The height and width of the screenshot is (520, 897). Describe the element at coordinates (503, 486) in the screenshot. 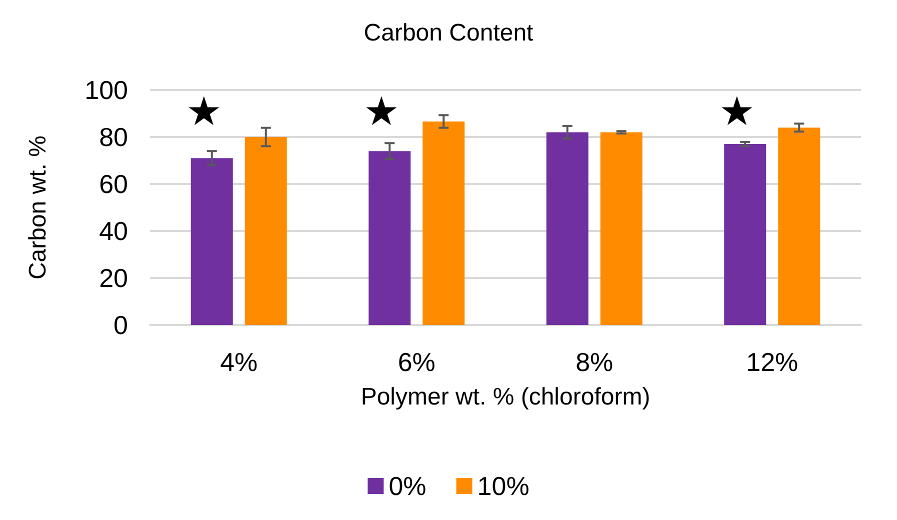

I see `legend-label: 10%` at that location.